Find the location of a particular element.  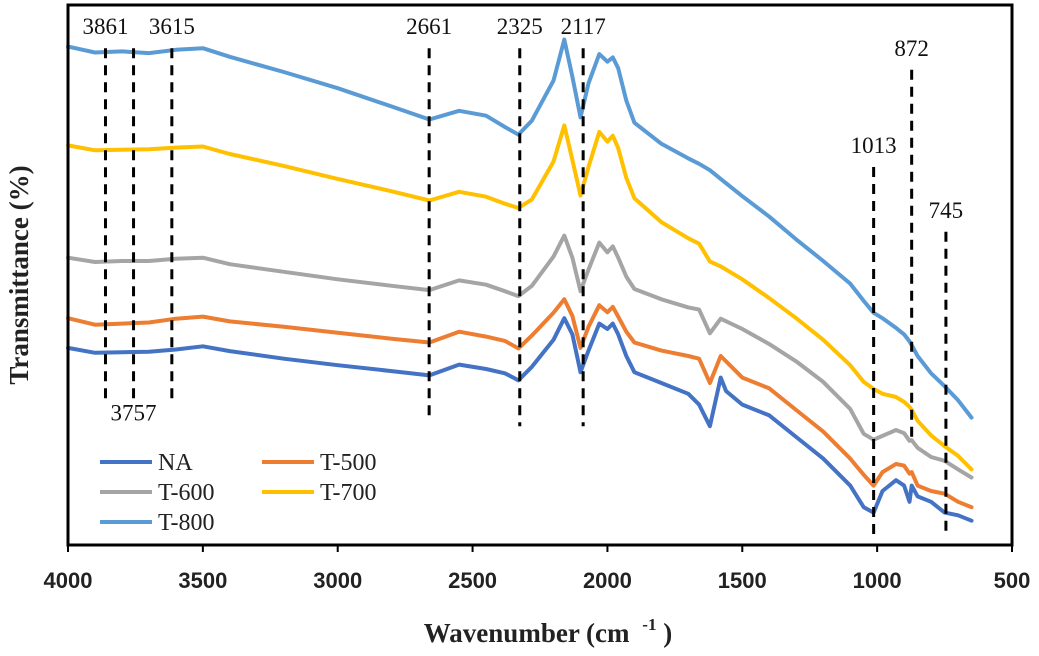

annotation-label-1013: 1013 is located at coordinates (874, 145).